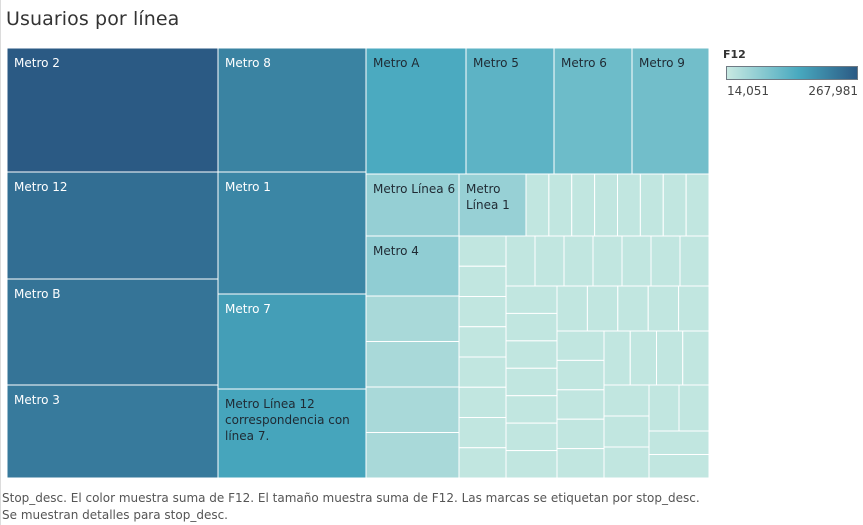 This screenshot has height=525, width=863. What do you see at coordinates (93, 19) in the screenshot?
I see `chart-title: Usuarios por línea` at bounding box center [93, 19].